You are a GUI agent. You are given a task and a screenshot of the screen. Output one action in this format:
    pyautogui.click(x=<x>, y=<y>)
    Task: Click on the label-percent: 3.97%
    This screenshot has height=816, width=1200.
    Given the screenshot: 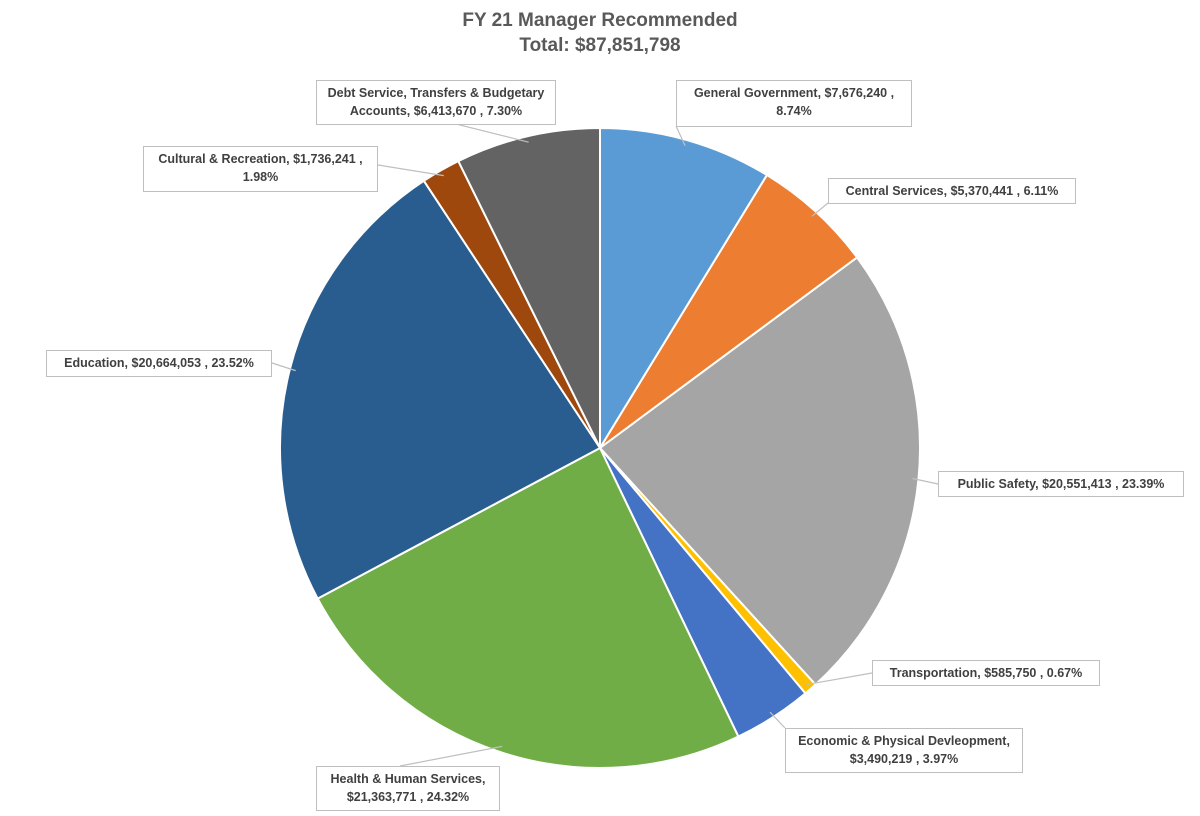 What is the action you would take?
    pyautogui.click(x=940, y=759)
    